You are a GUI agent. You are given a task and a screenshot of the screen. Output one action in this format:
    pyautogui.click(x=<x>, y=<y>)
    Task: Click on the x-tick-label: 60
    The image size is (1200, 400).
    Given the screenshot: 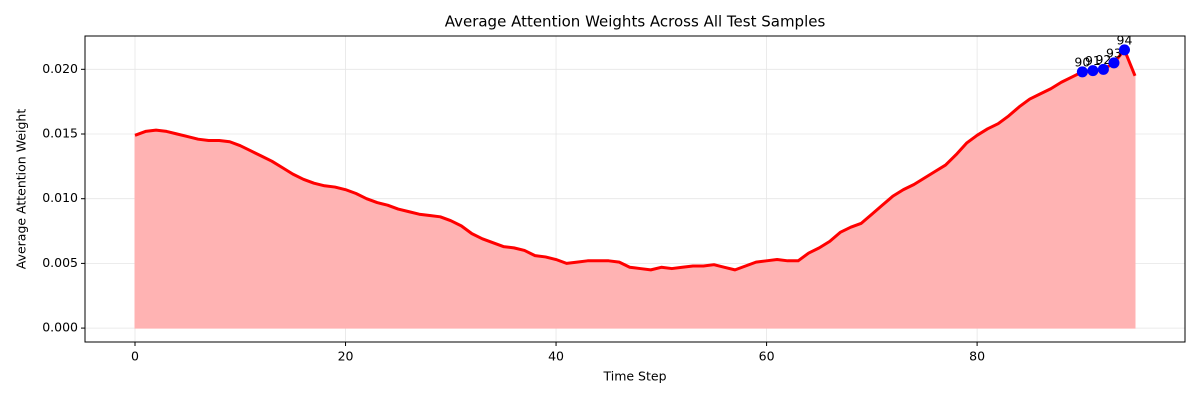 What is the action you would take?
    pyautogui.click(x=767, y=356)
    